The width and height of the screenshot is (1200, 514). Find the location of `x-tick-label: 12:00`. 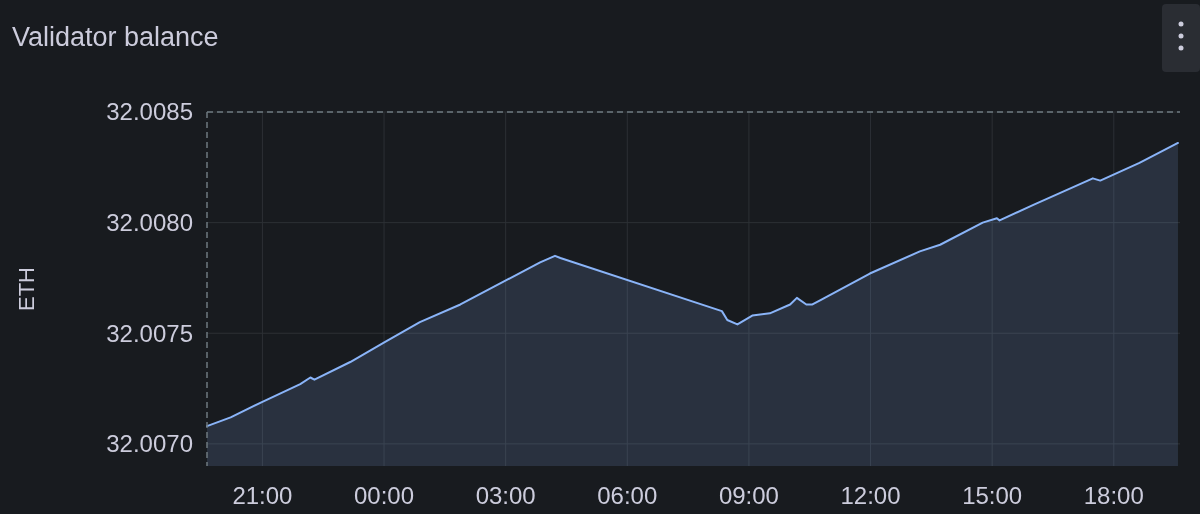

x-tick-label: 12:00 is located at coordinates (870, 495).